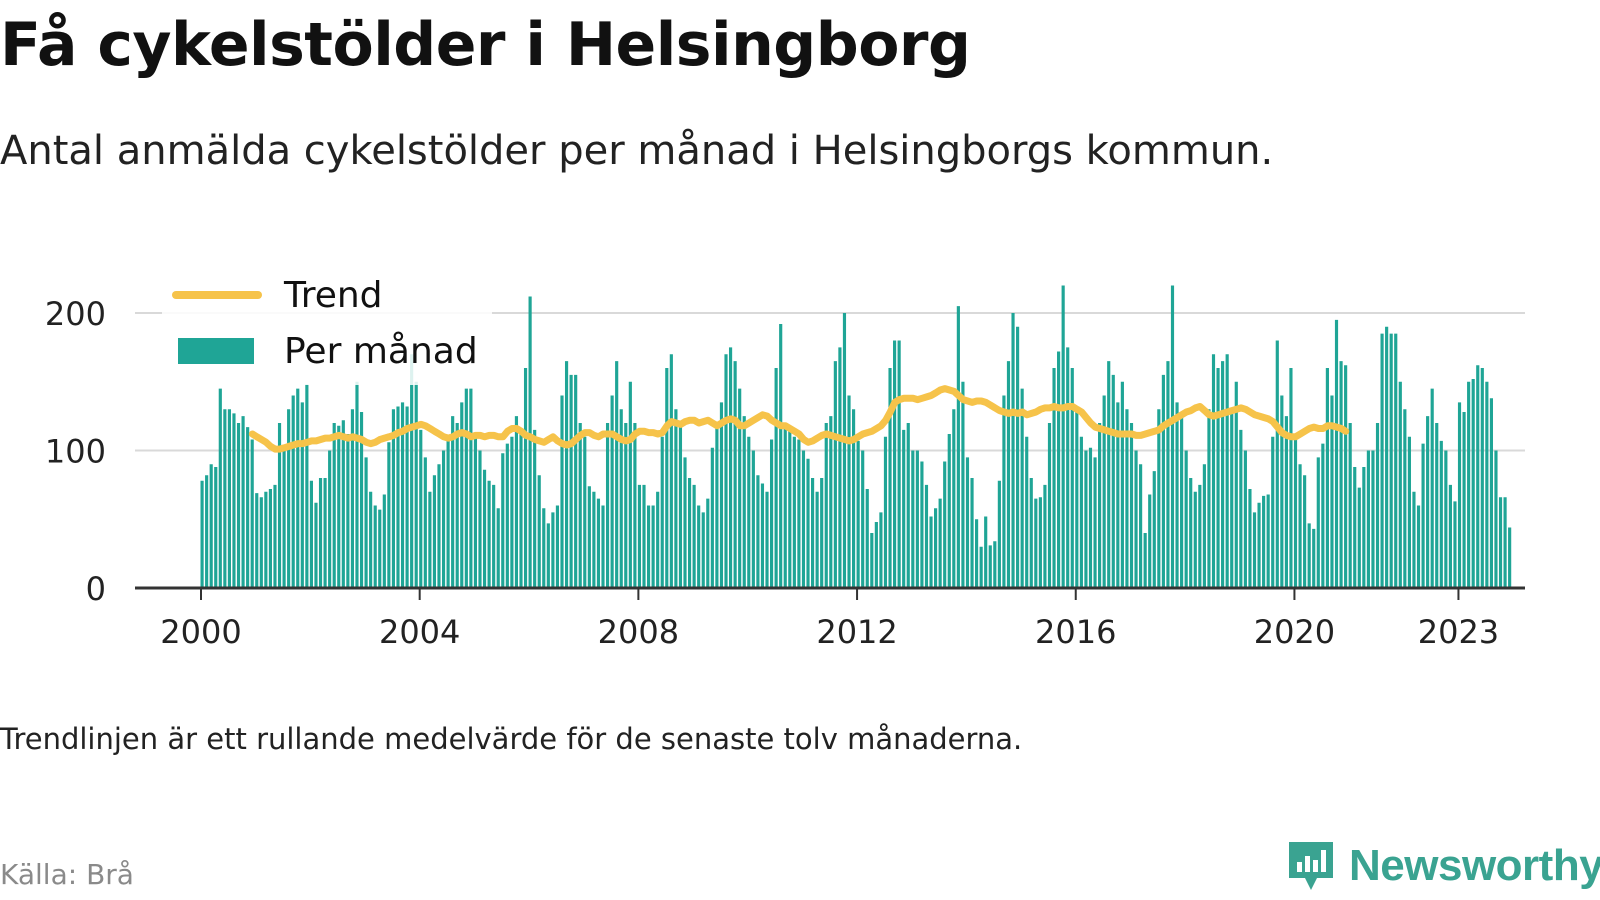  What do you see at coordinates (333, 295) in the screenshot?
I see `legend-trend-label: Trend` at bounding box center [333, 295].